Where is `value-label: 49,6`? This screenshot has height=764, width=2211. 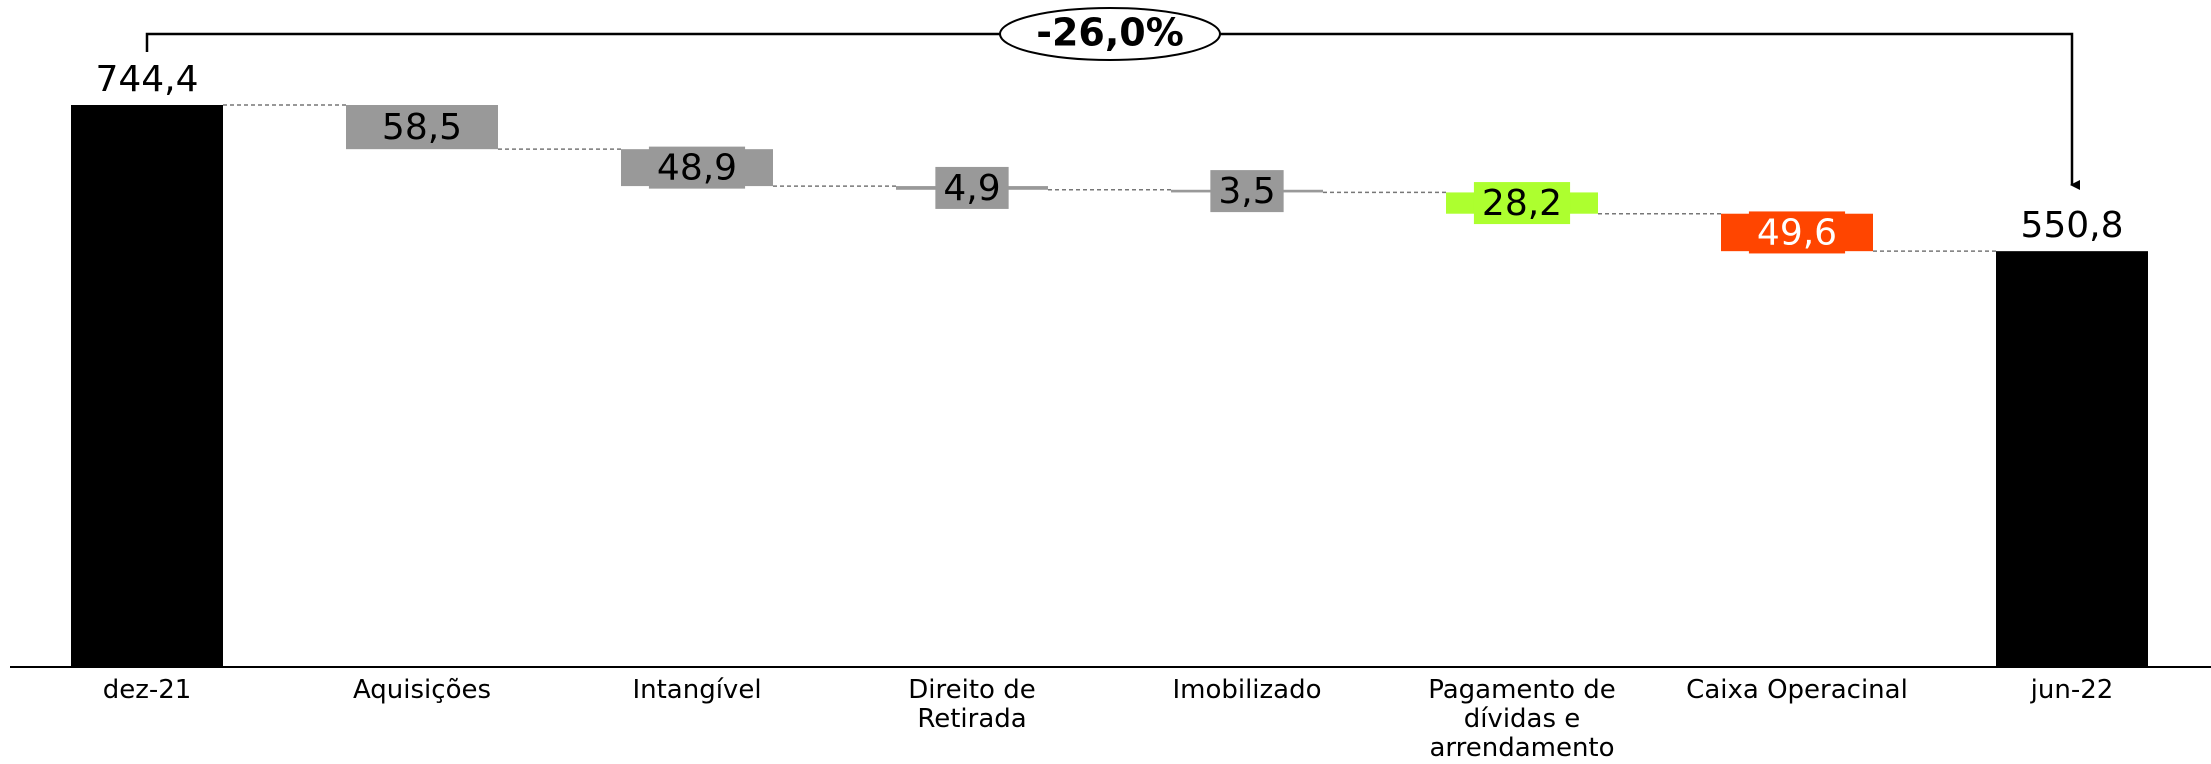
value-label: 49,6 is located at coordinates (1797, 232).